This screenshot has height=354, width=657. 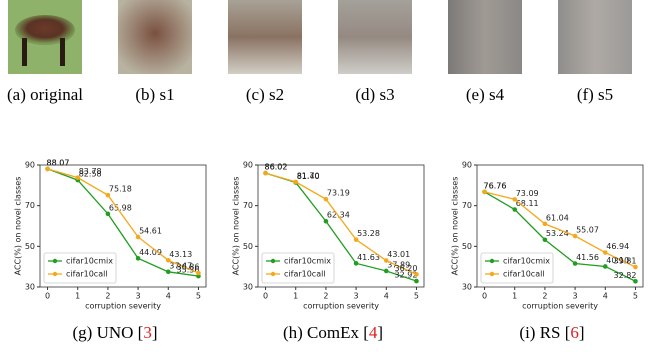 What do you see at coordinates (625, 261) in the screenshot?
I see `value-label: 39.81` at bounding box center [625, 261].